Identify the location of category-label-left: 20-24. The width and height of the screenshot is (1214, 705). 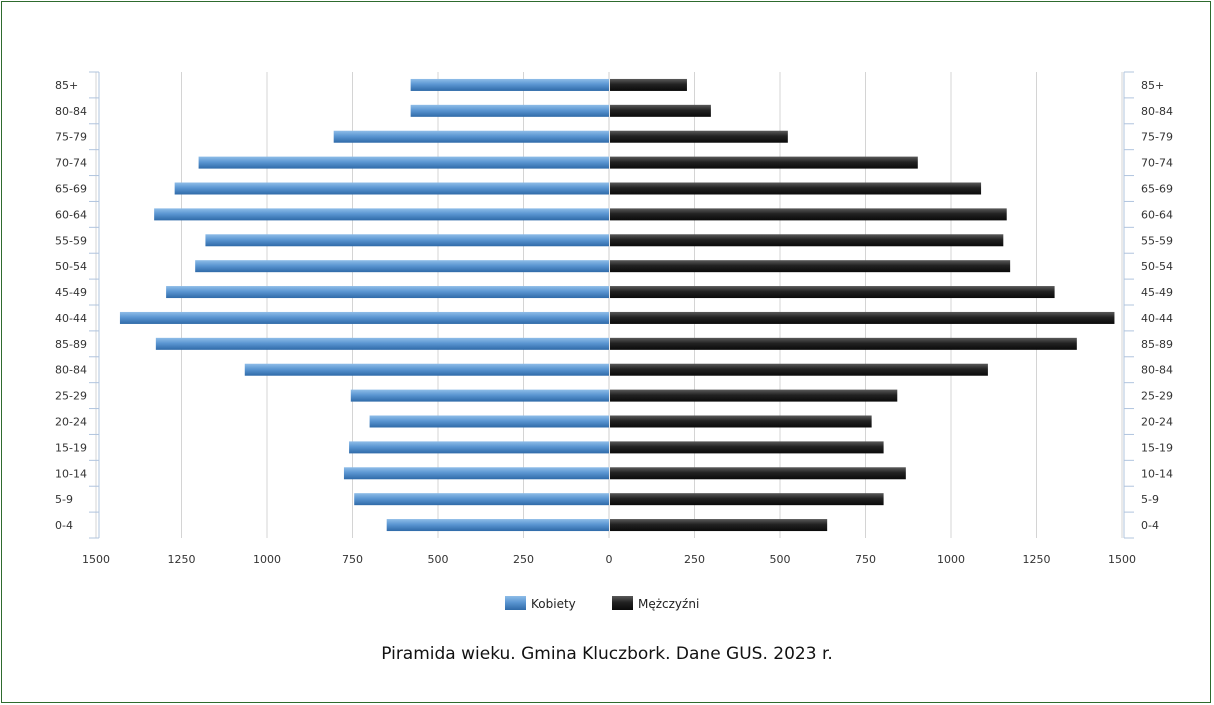
(71, 422).